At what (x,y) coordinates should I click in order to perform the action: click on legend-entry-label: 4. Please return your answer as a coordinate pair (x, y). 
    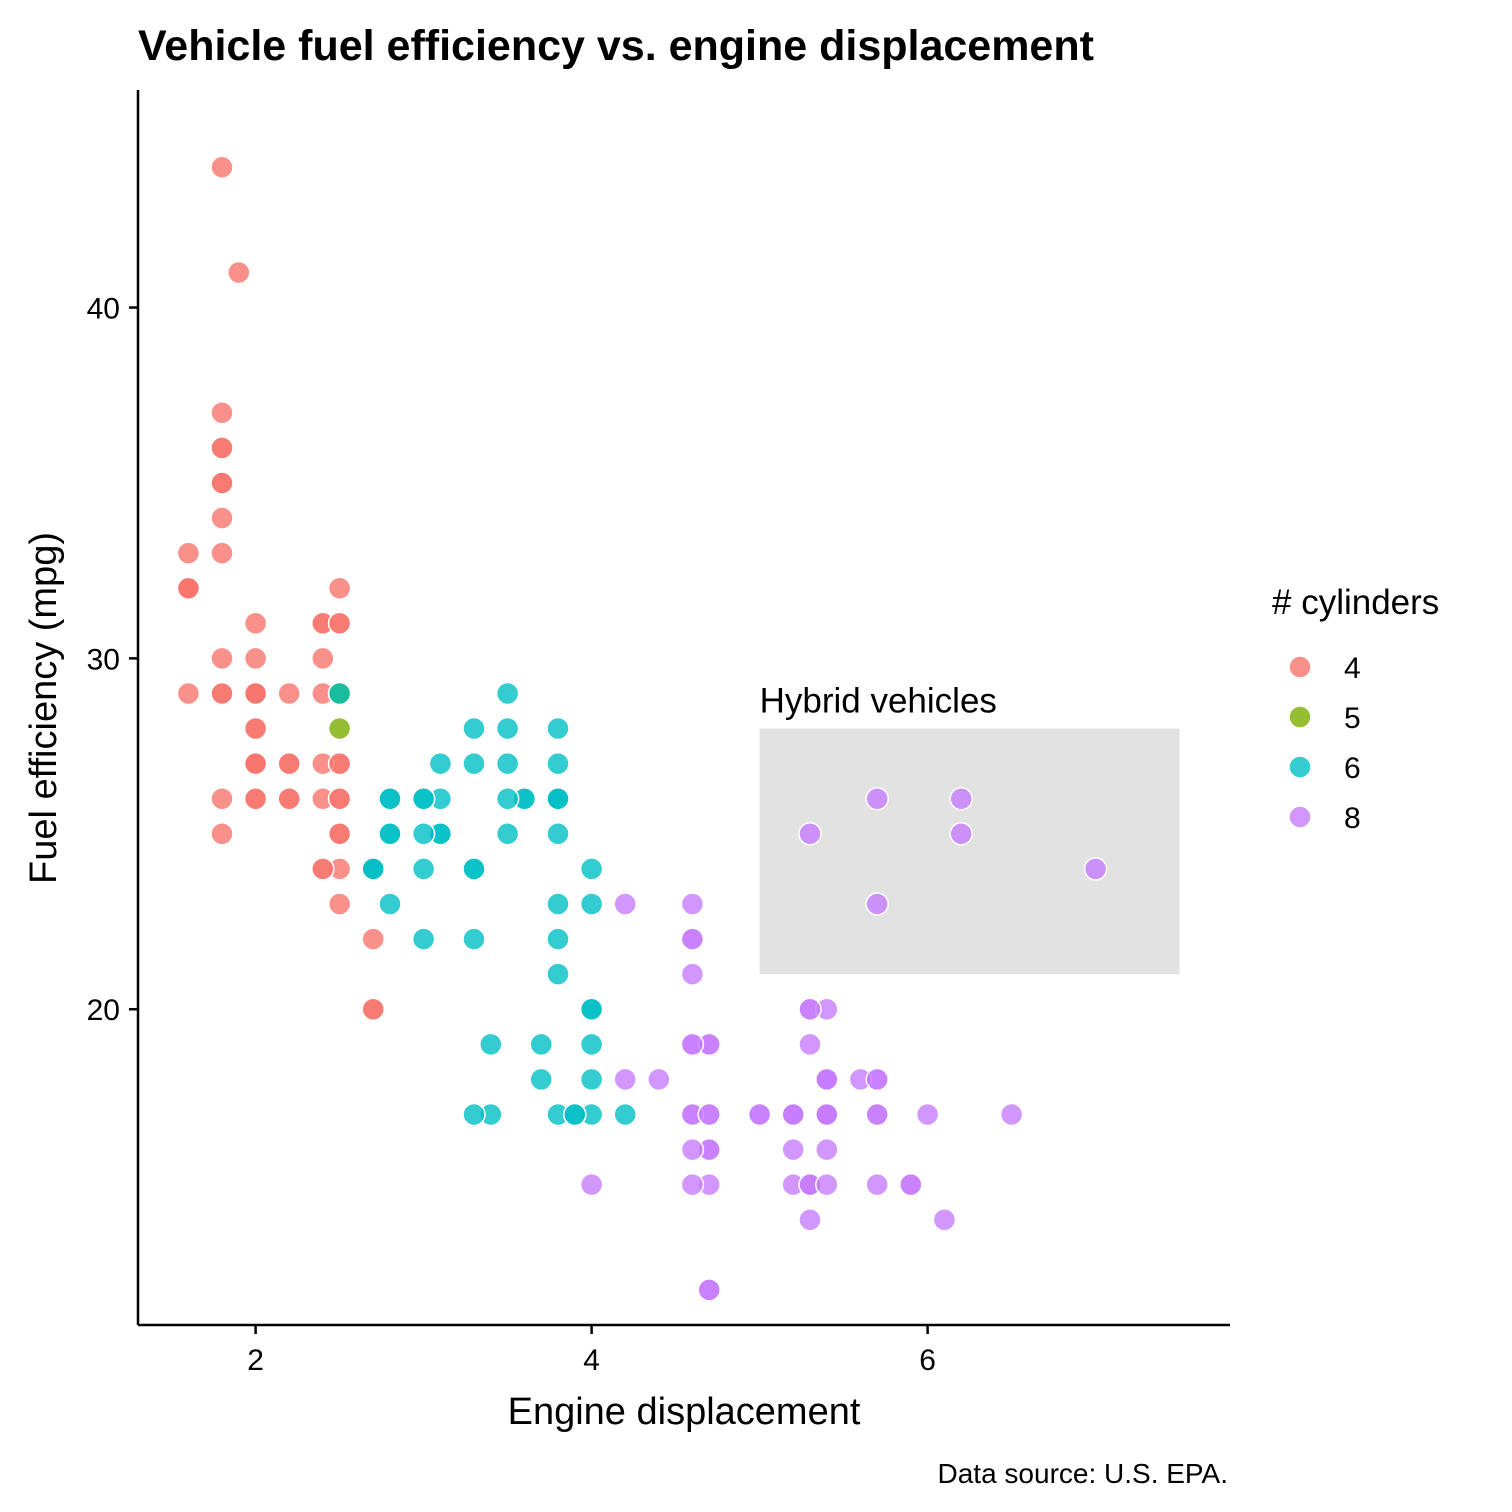
    Looking at the image, I should click on (1352, 668).